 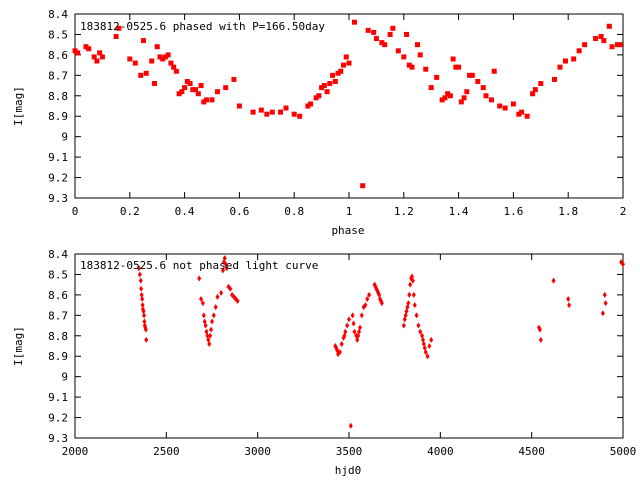 I want to click on phased-x-tick-label: 1.6, so click(x=513, y=211).